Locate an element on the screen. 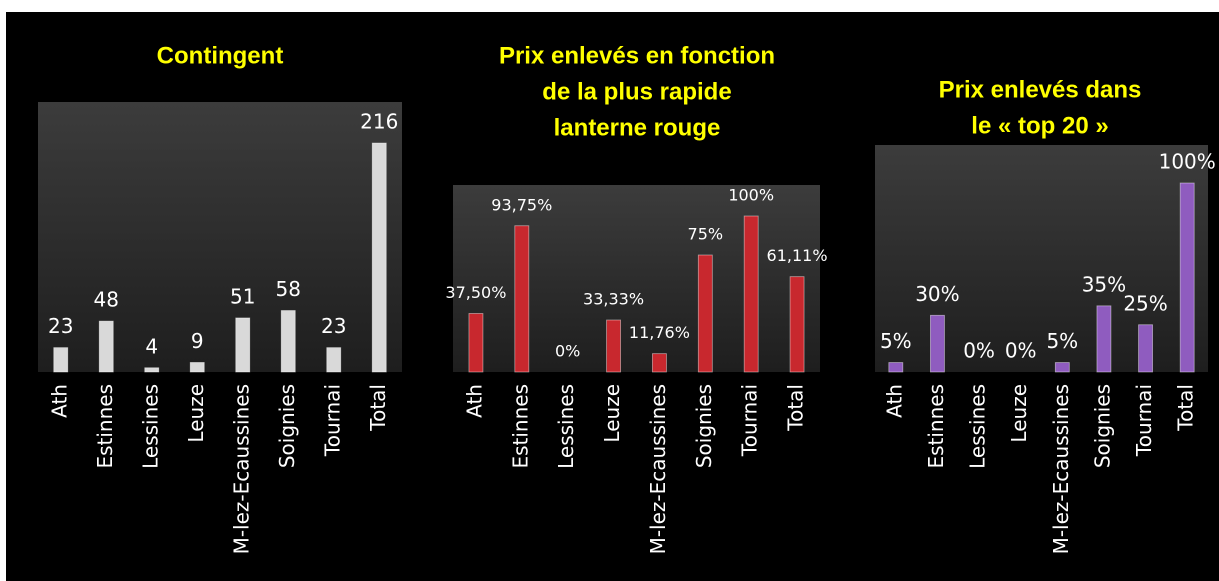  data-label: 58 is located at coordinates (288, 289).